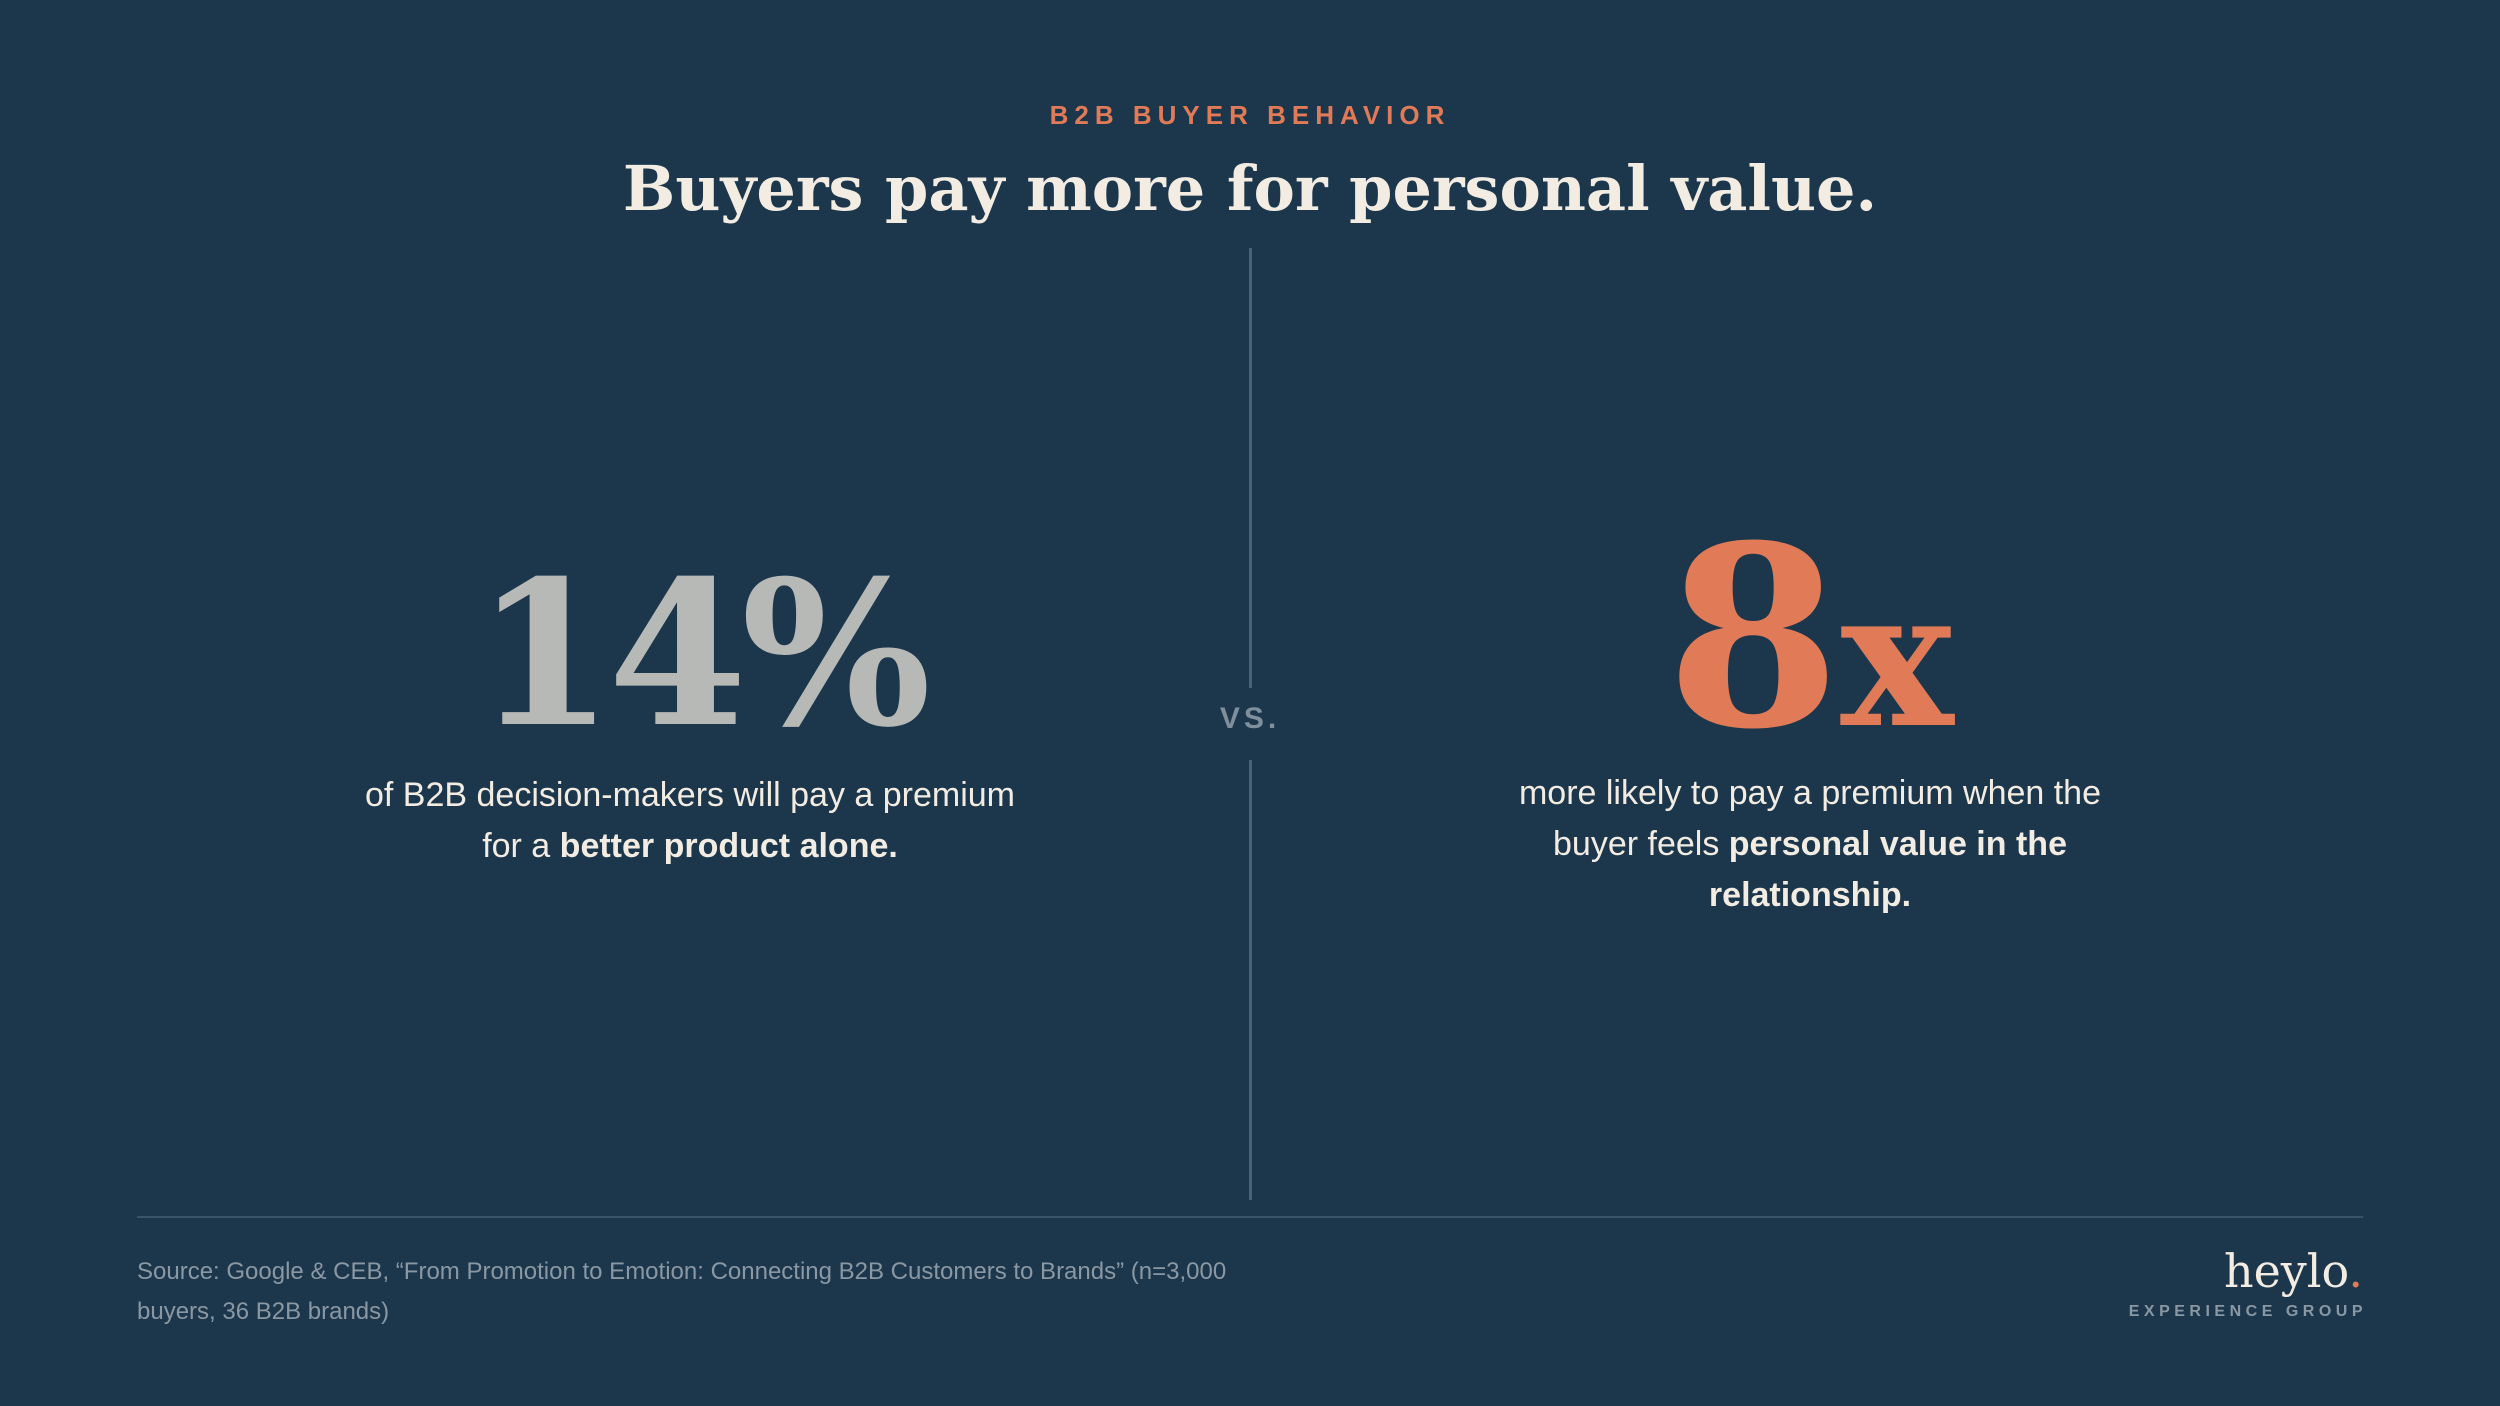  What do you see at coordinates (1641, 844) in the screenshot?
I see `right-desc-prefix: buyer feels` at bounding box center [1641, 844].